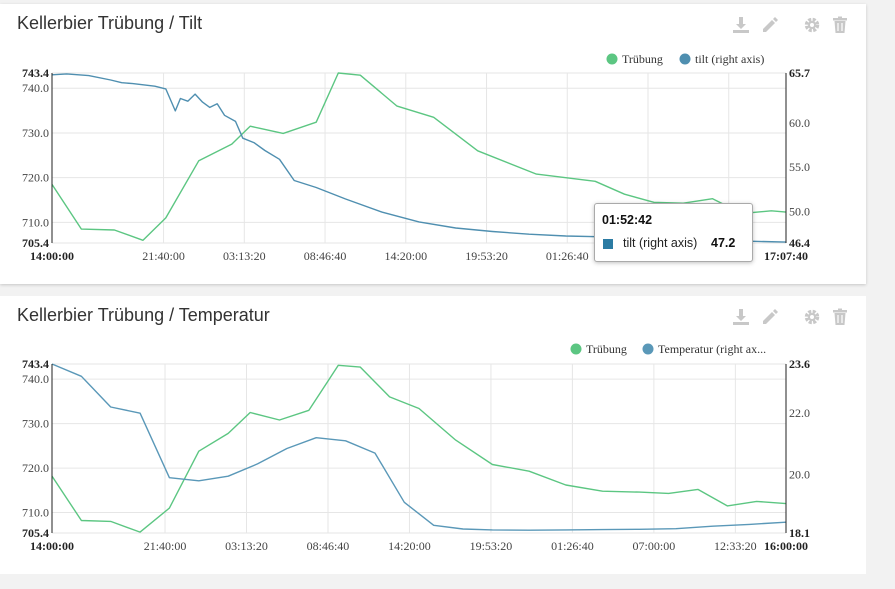  What do you see at coordinates (723, 243) in the screenshot?
I see `tooltip-value: 47.2` at bounding box center [723, 243].